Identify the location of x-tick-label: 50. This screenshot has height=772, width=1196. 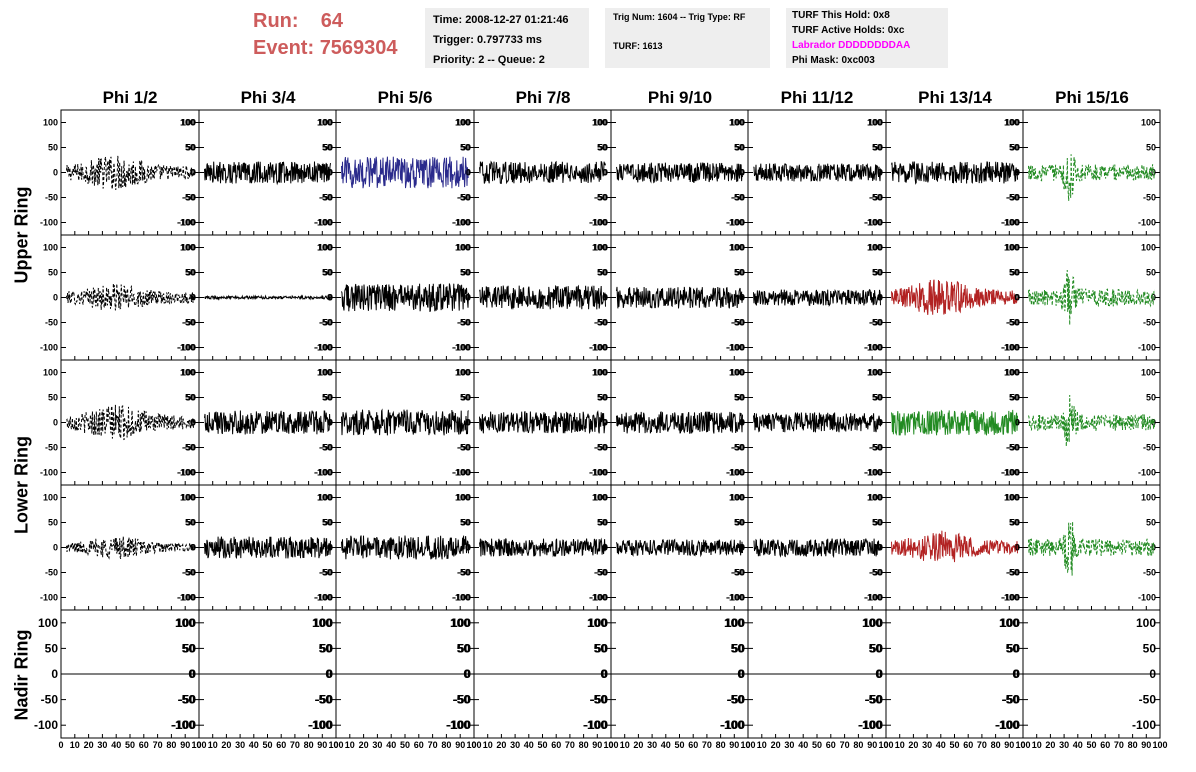
(405, 745).